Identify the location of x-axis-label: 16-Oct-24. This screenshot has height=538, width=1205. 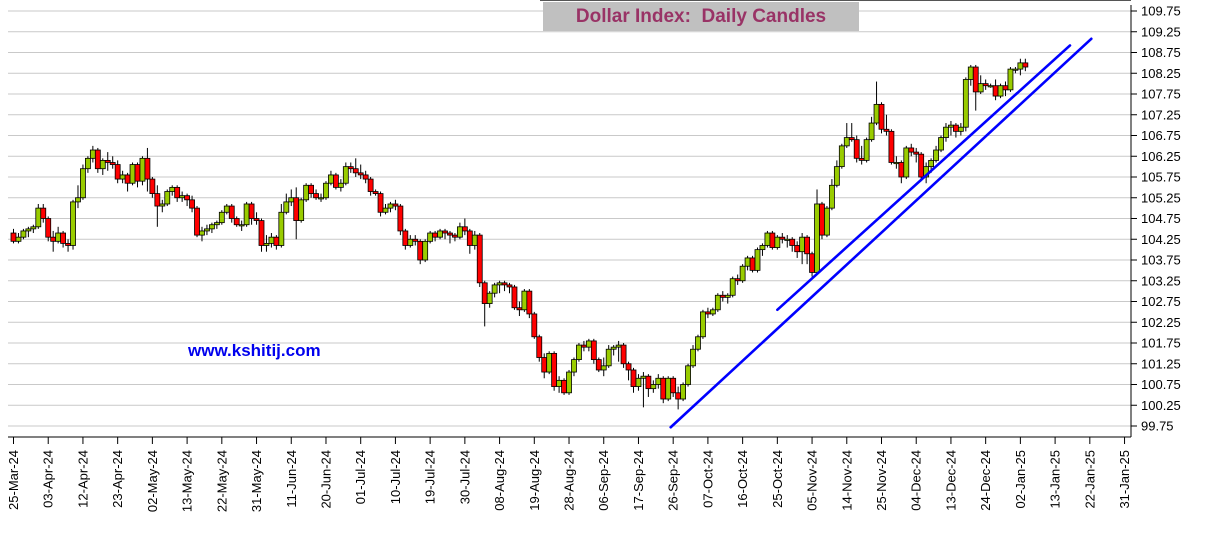
(742, 479).